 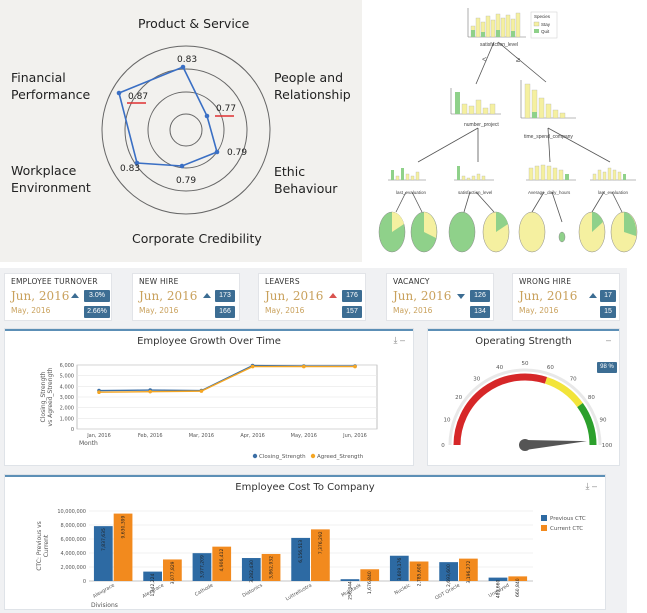 I want to click on y-tick-label: 4,000,000, so click(x=73, y=554).